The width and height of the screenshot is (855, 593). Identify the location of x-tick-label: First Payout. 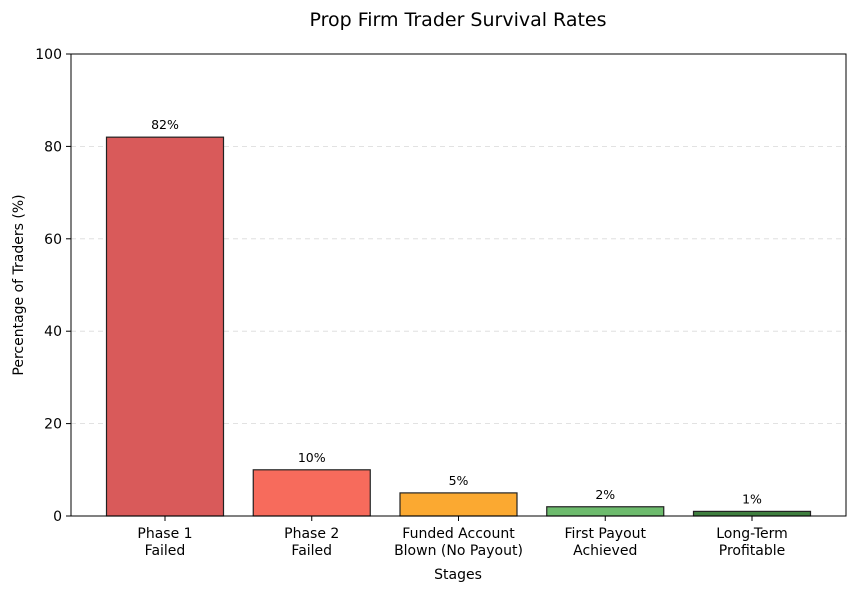
(605, 534).